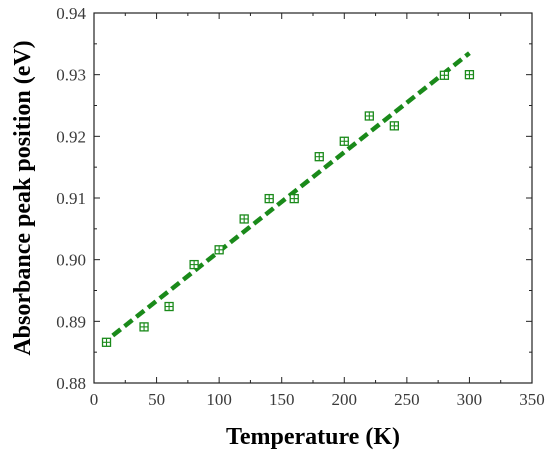  I want to click on y-tick-label-0: 0.88, so click(71, 383).